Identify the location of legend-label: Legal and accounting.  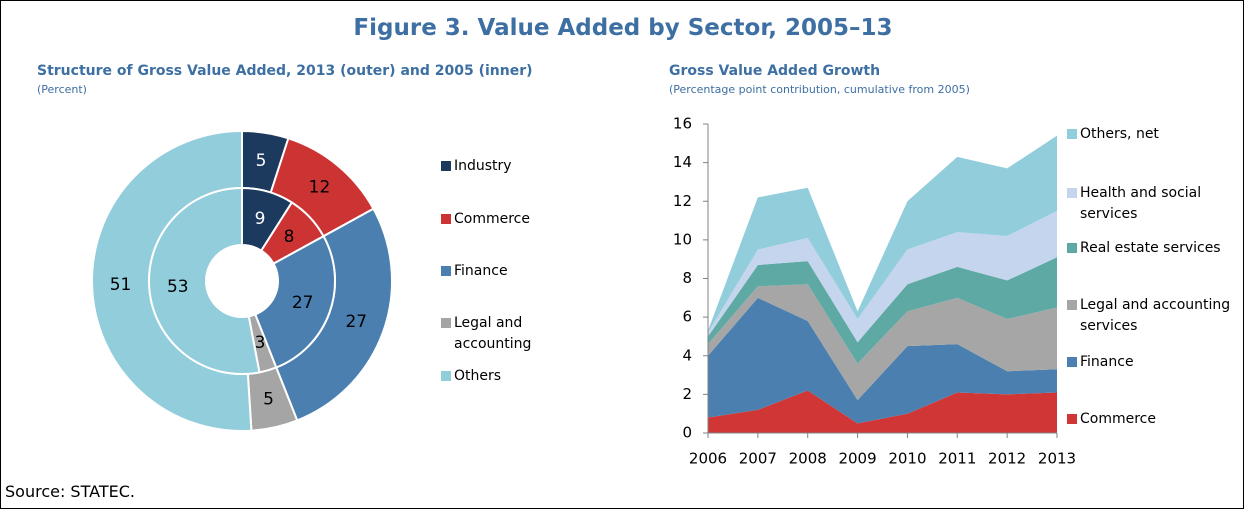
(493, 333).